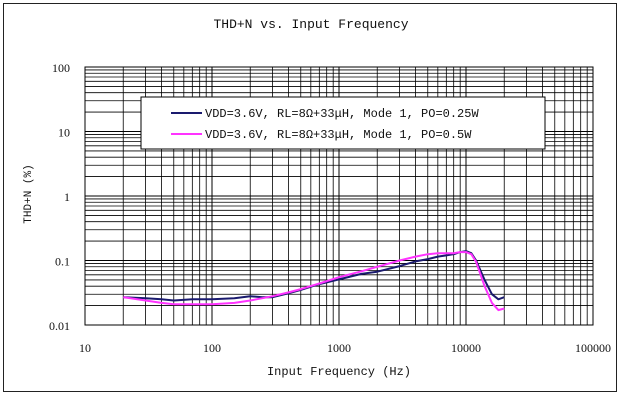 The width and height of the screenshot is (622, 397). I want to click on y-tick-label: 10, so click(64, 133).